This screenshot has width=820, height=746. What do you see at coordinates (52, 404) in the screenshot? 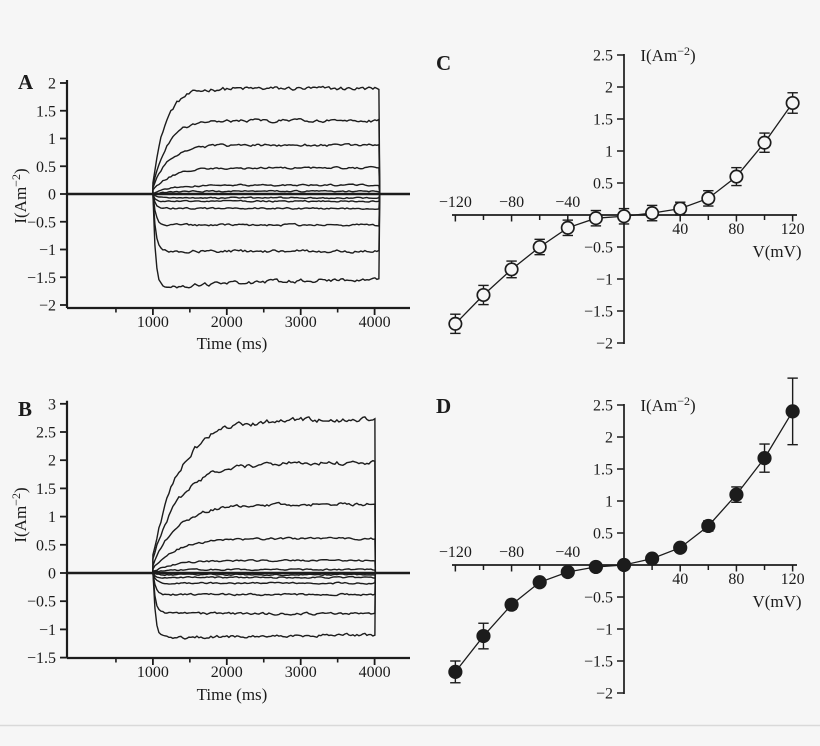
I see `y-tick-label: 3` at bounding box center [52, 404].